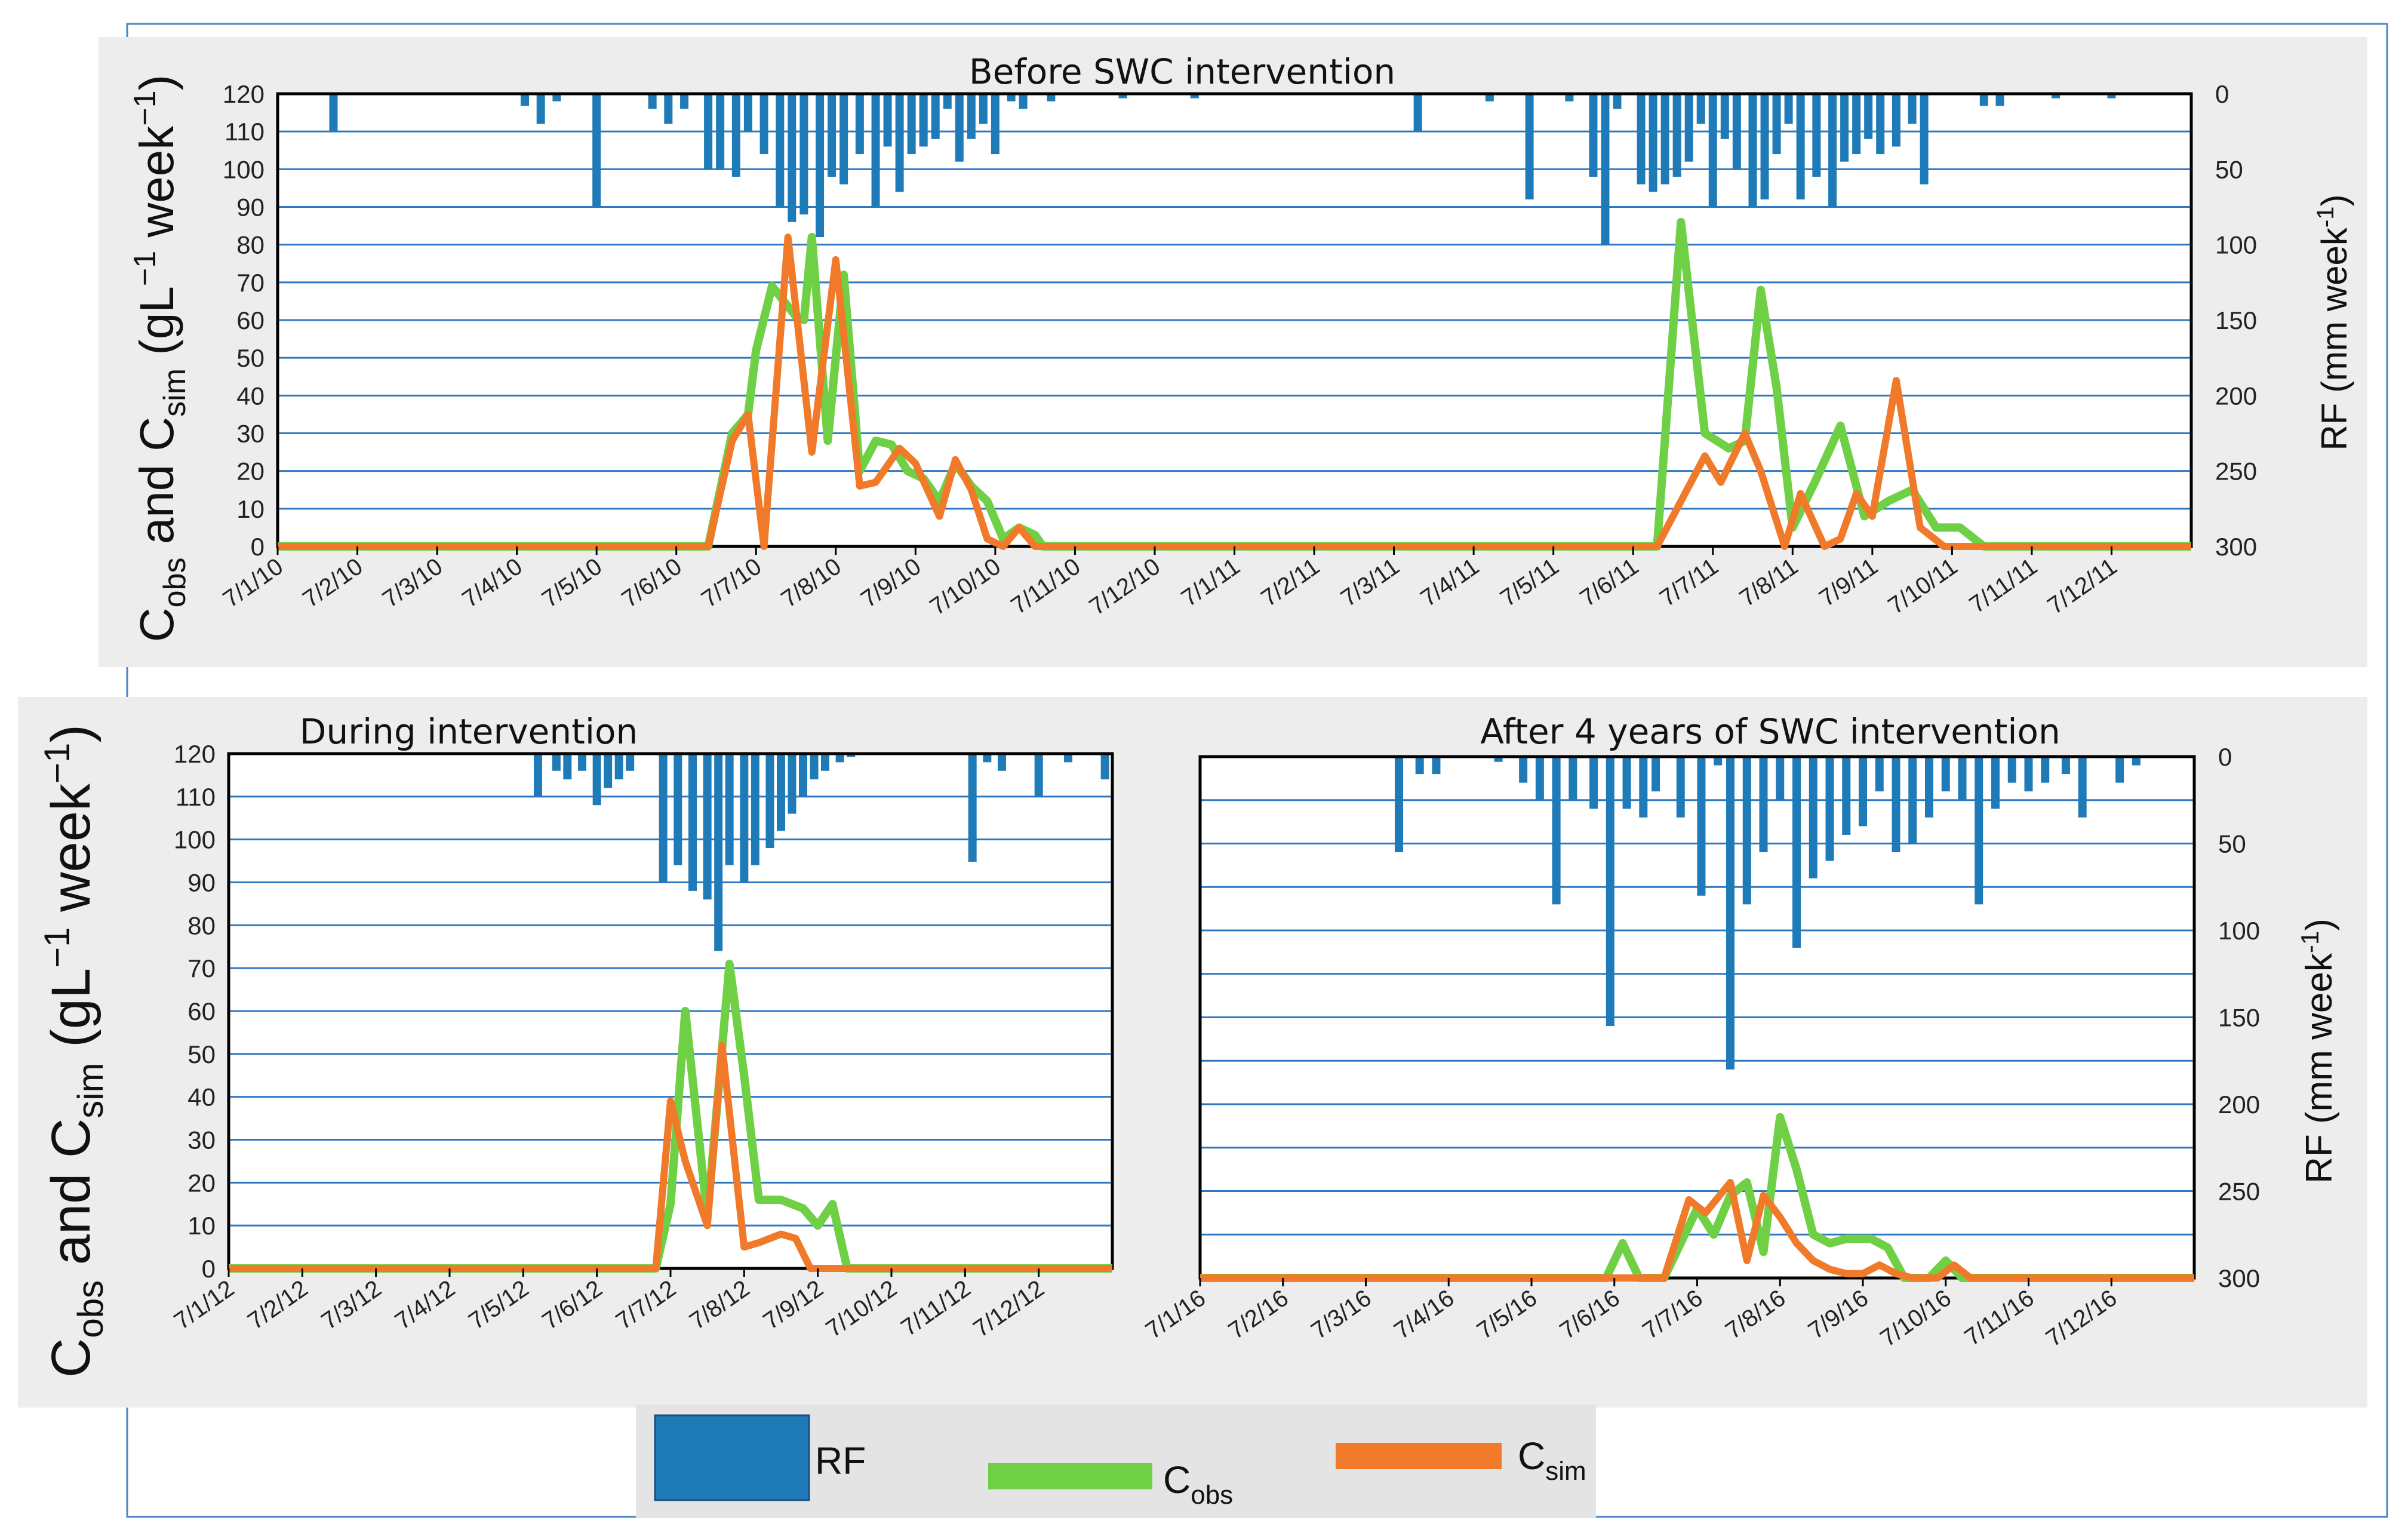  Describe the element at coordinates (2334, 338) in the screenshot. I see `top-right-axis-main: RF (mm week` at that location.